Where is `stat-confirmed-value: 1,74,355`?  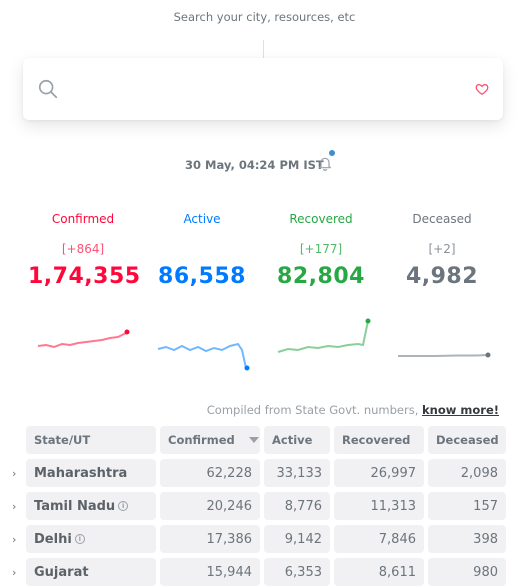 stat-confirmed-value: 1,74,355 is located at coordinates (84, 276).